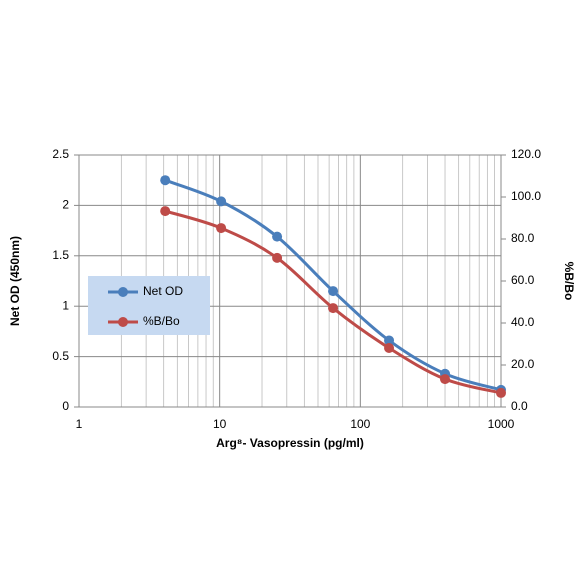 This screenshot has width=584, height=584. Describe the element at coordinates (501, 424) in the screenshot. I see `x-tick-label: 1000` at that location.